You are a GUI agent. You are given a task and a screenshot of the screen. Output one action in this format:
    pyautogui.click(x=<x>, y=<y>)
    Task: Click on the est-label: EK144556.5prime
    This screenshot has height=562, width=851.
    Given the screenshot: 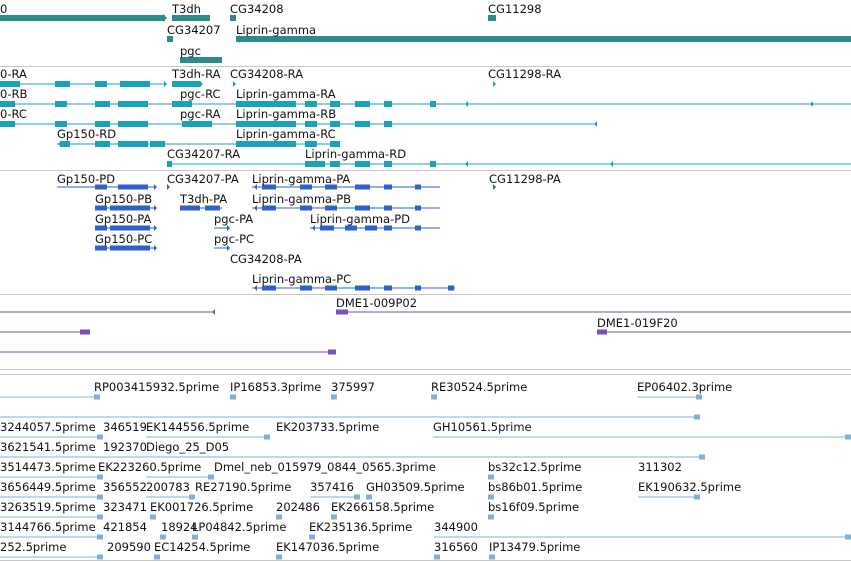 What is the action you would take?
    pyautogui.click(x=198, y=427)
    